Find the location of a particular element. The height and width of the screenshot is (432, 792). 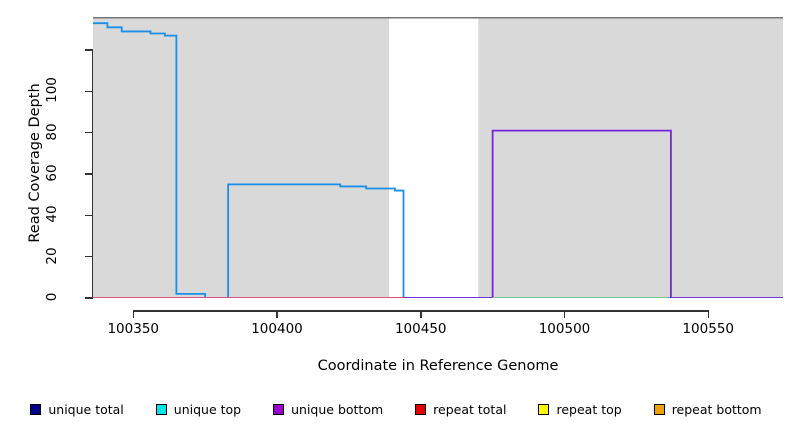

x-tick-label-100500: 100500 is located at coordinates (564, 329).